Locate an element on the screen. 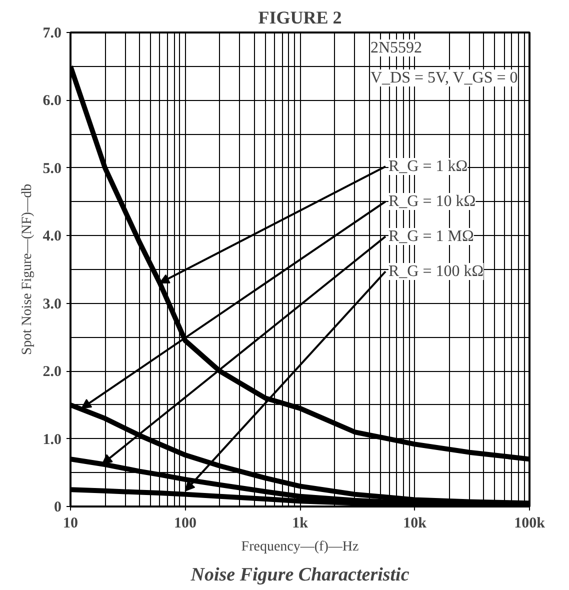  text: Noise Figure Characteristic is located at coordinates (300, 575).